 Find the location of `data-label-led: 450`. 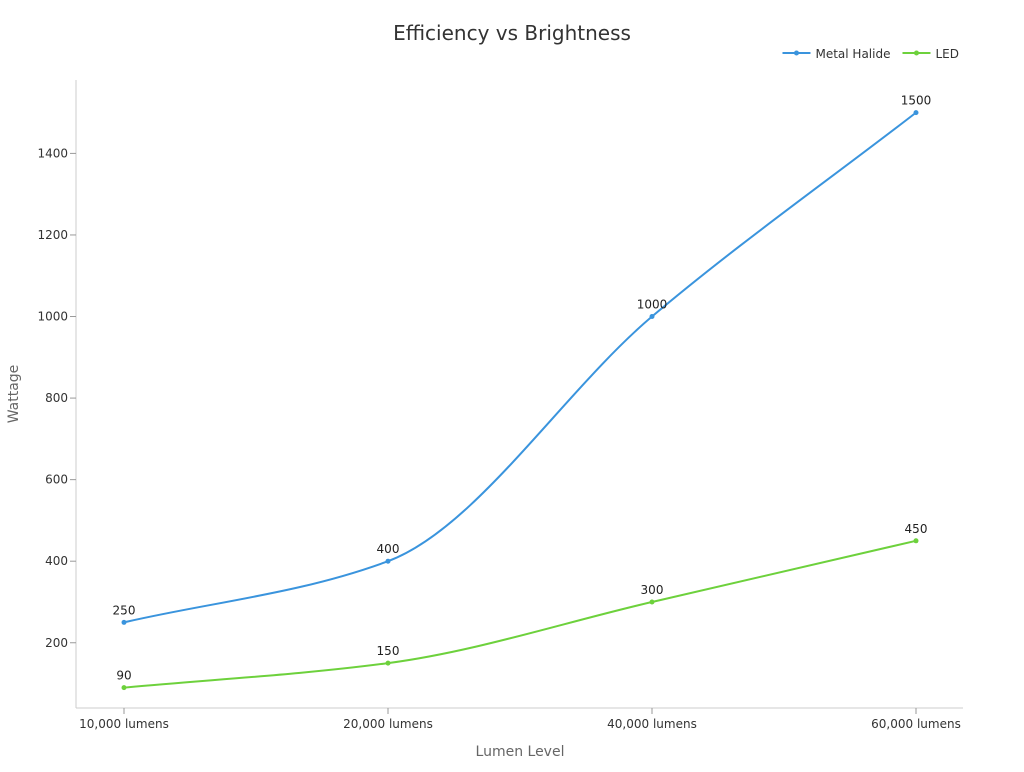

data-label-led: 450 is located at coordinates (916, 529).